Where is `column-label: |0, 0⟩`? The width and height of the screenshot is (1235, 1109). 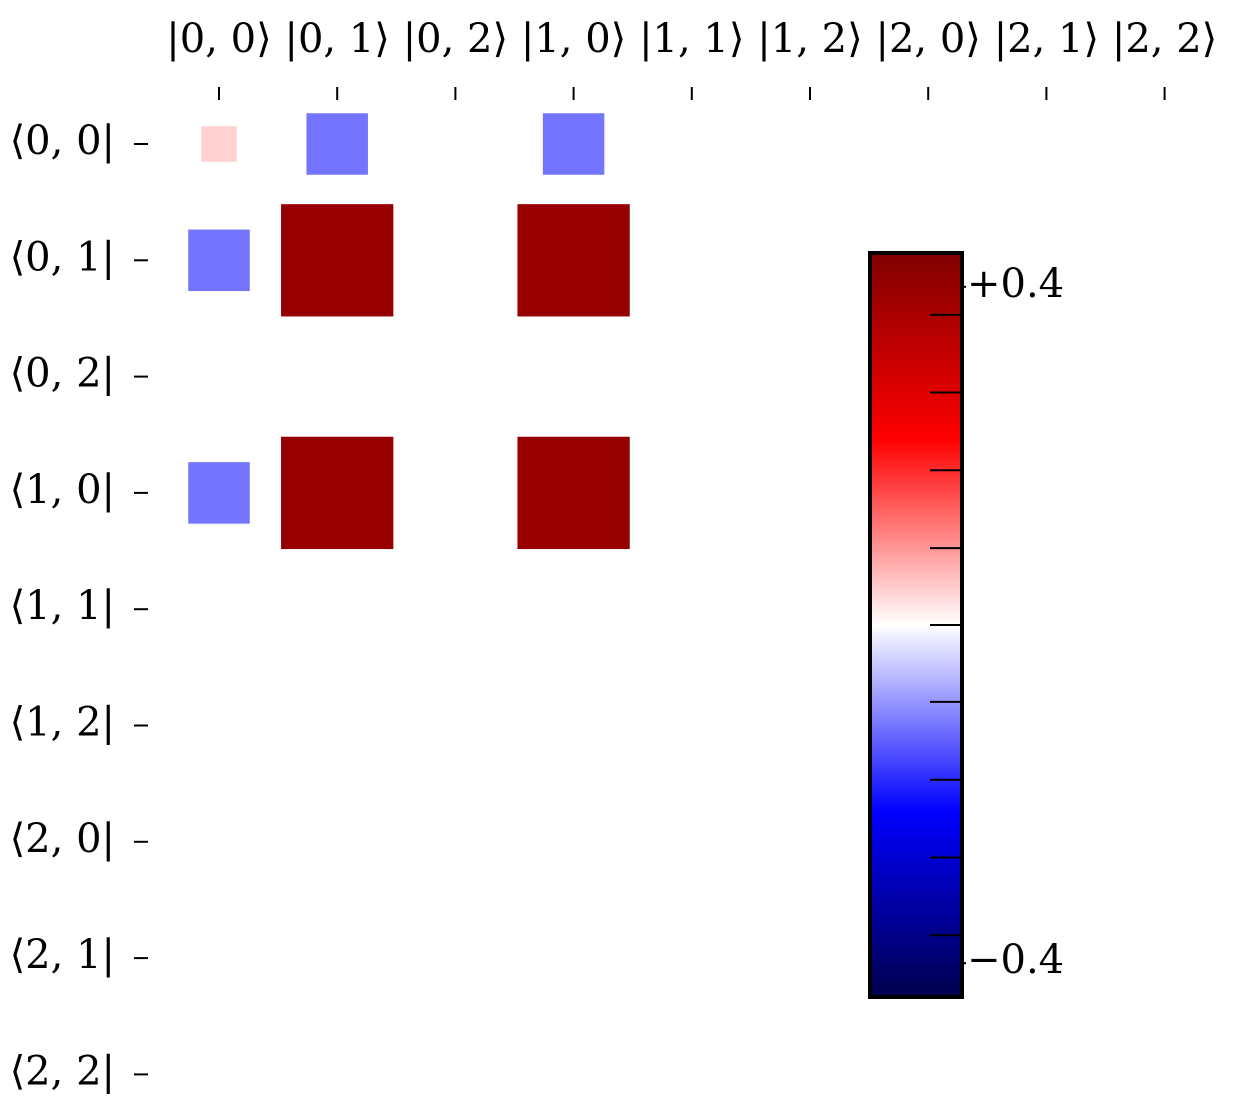
column-label: |0, 0⟩ is located at coordinates (218, 39).